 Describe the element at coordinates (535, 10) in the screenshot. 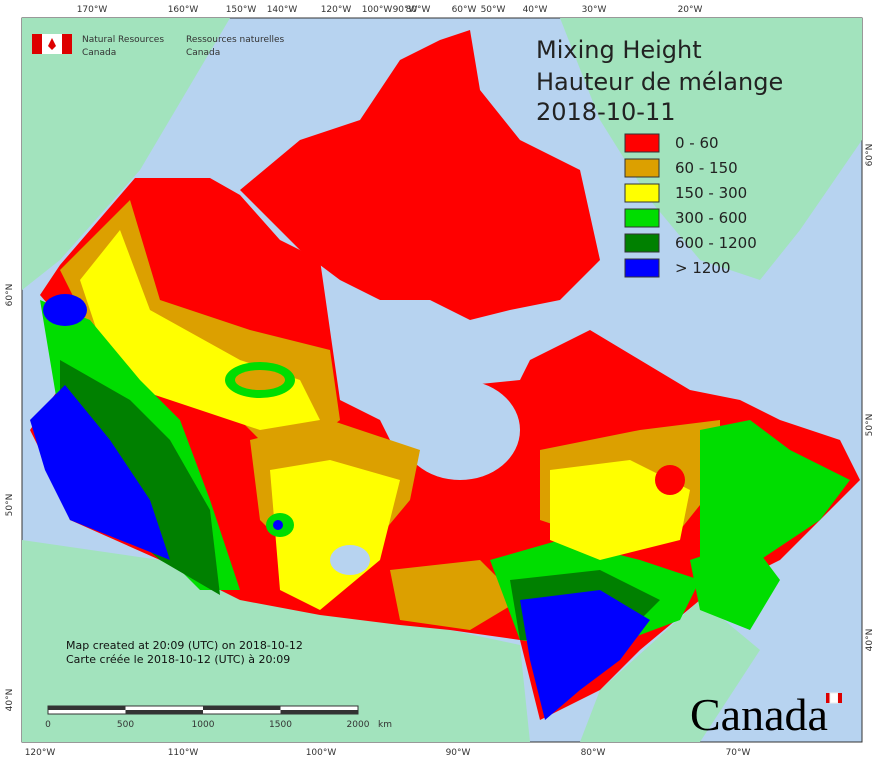

I see `graticule-label: 40°W` at that location.